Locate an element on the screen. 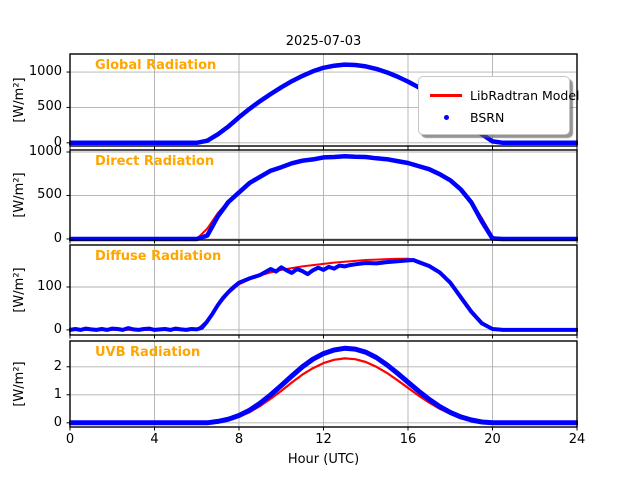 This screenshot has height=480, width=640. model-line-swatch is located at coordinates (446, 95).